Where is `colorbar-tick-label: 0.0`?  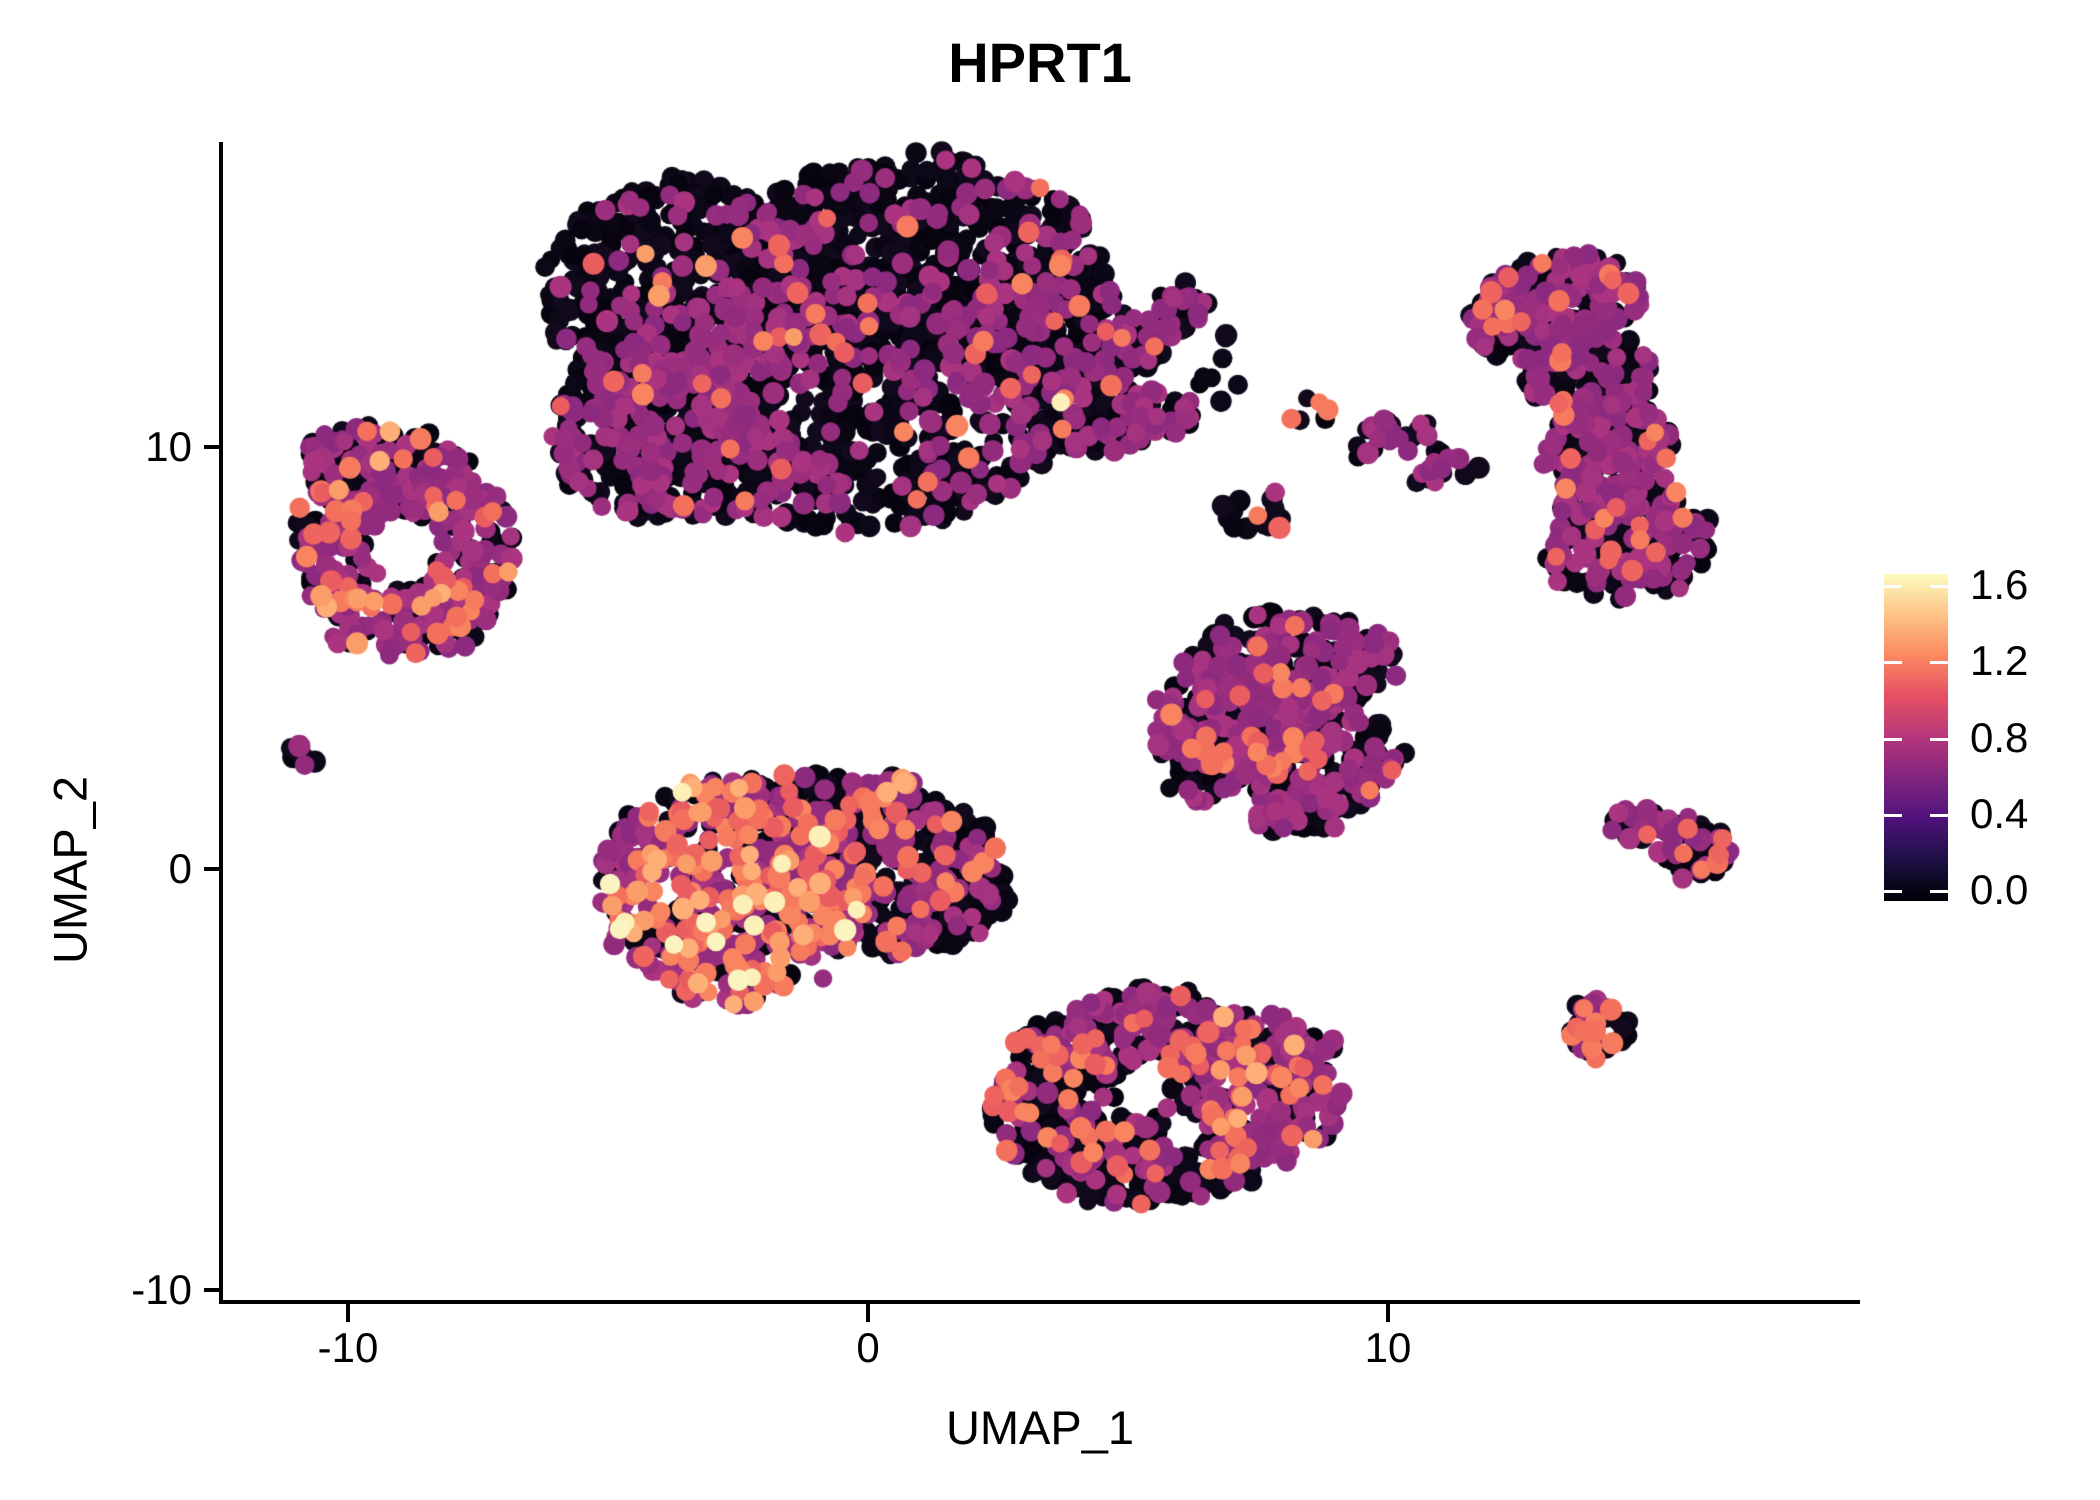 colorbar-tick-label: 0.0 is located at coordinates (1999, 889).